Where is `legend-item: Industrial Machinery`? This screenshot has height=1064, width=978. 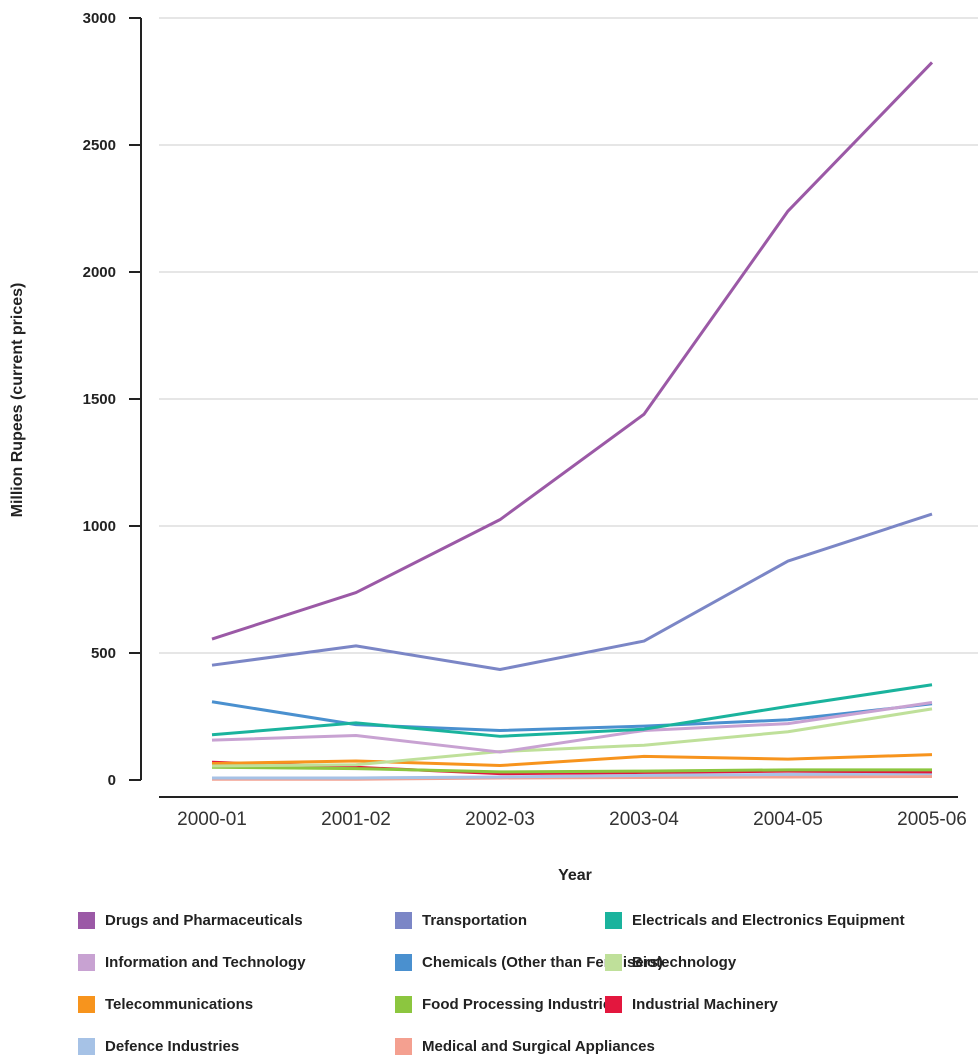
legend-item: Industrial Machinery is located at coordinates (691, 1004).